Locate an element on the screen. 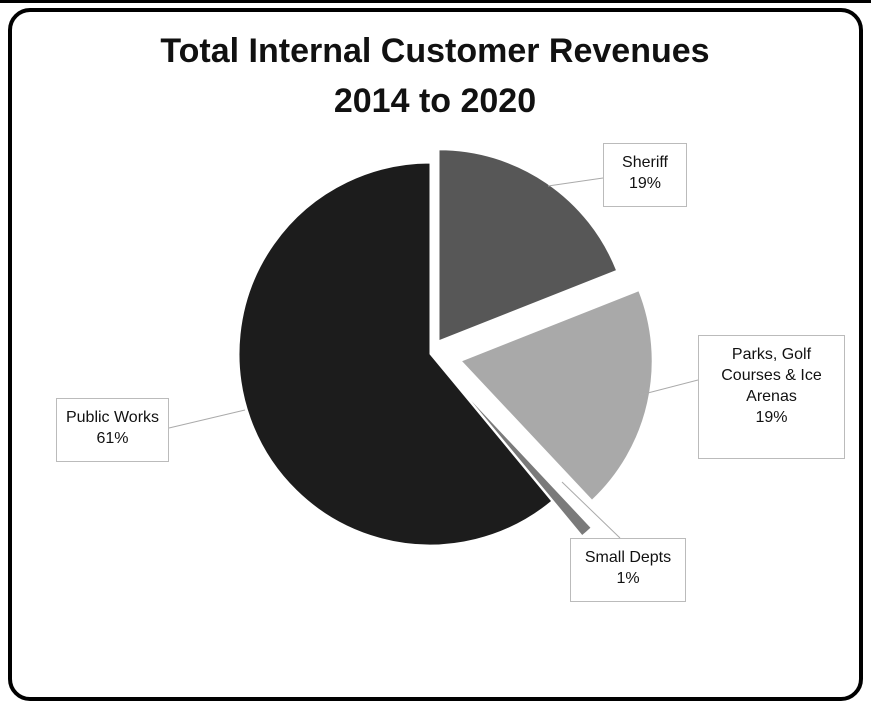  data-label: Sheriff 19% is located at coordinates (645, 175).